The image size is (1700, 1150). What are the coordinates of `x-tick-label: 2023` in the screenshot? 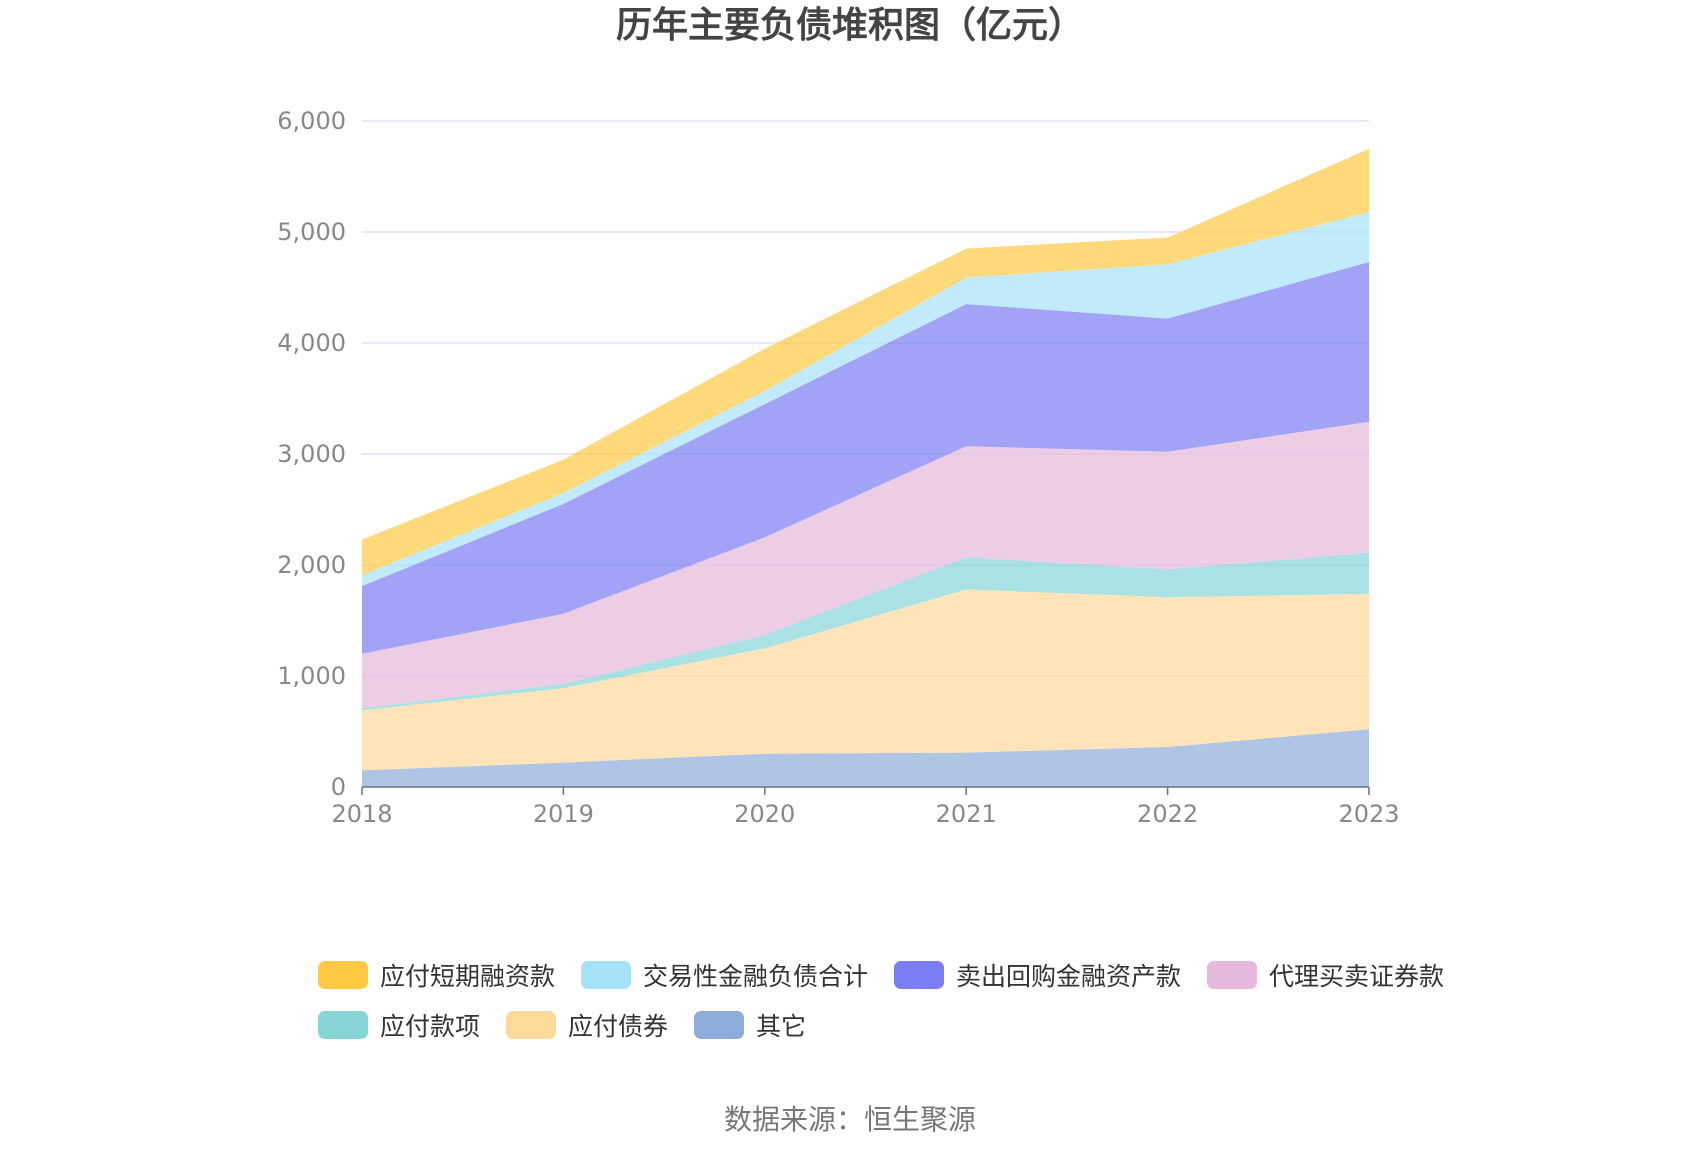 It's located at (1368, 814).